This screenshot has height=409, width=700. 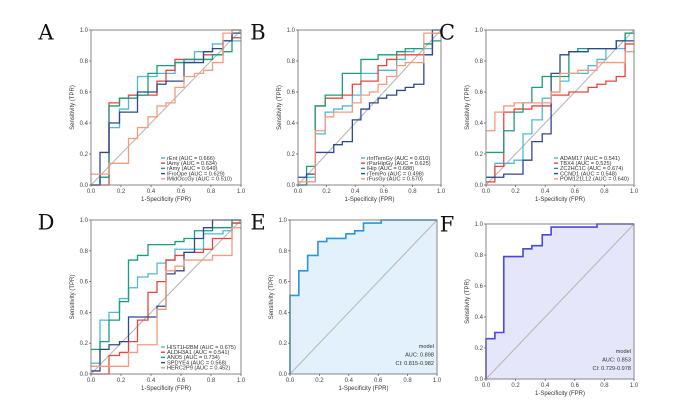 I want to click on panel-letter: D, so click(x=46, y=223).